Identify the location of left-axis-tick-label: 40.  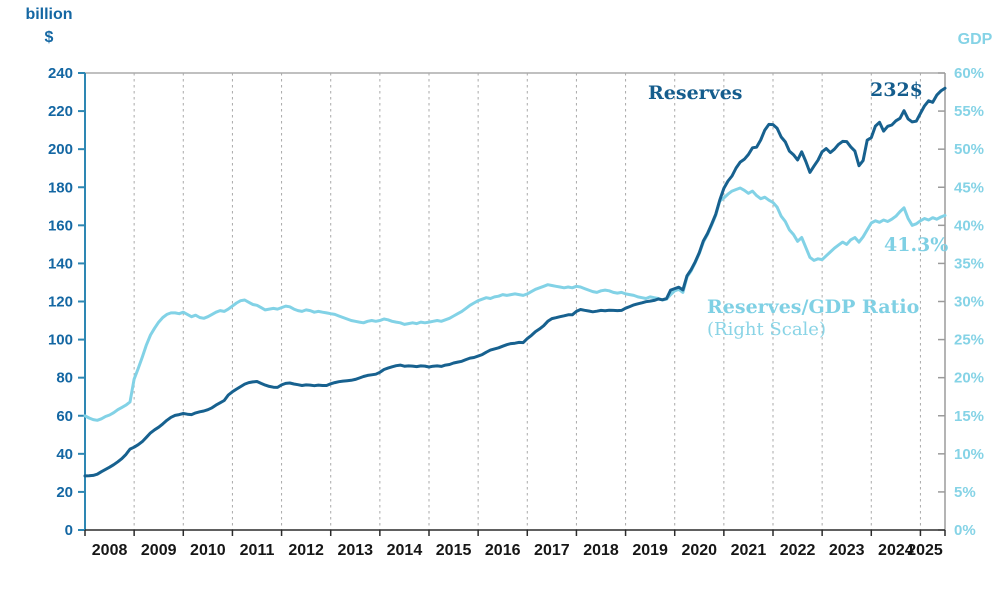
(64, 454).